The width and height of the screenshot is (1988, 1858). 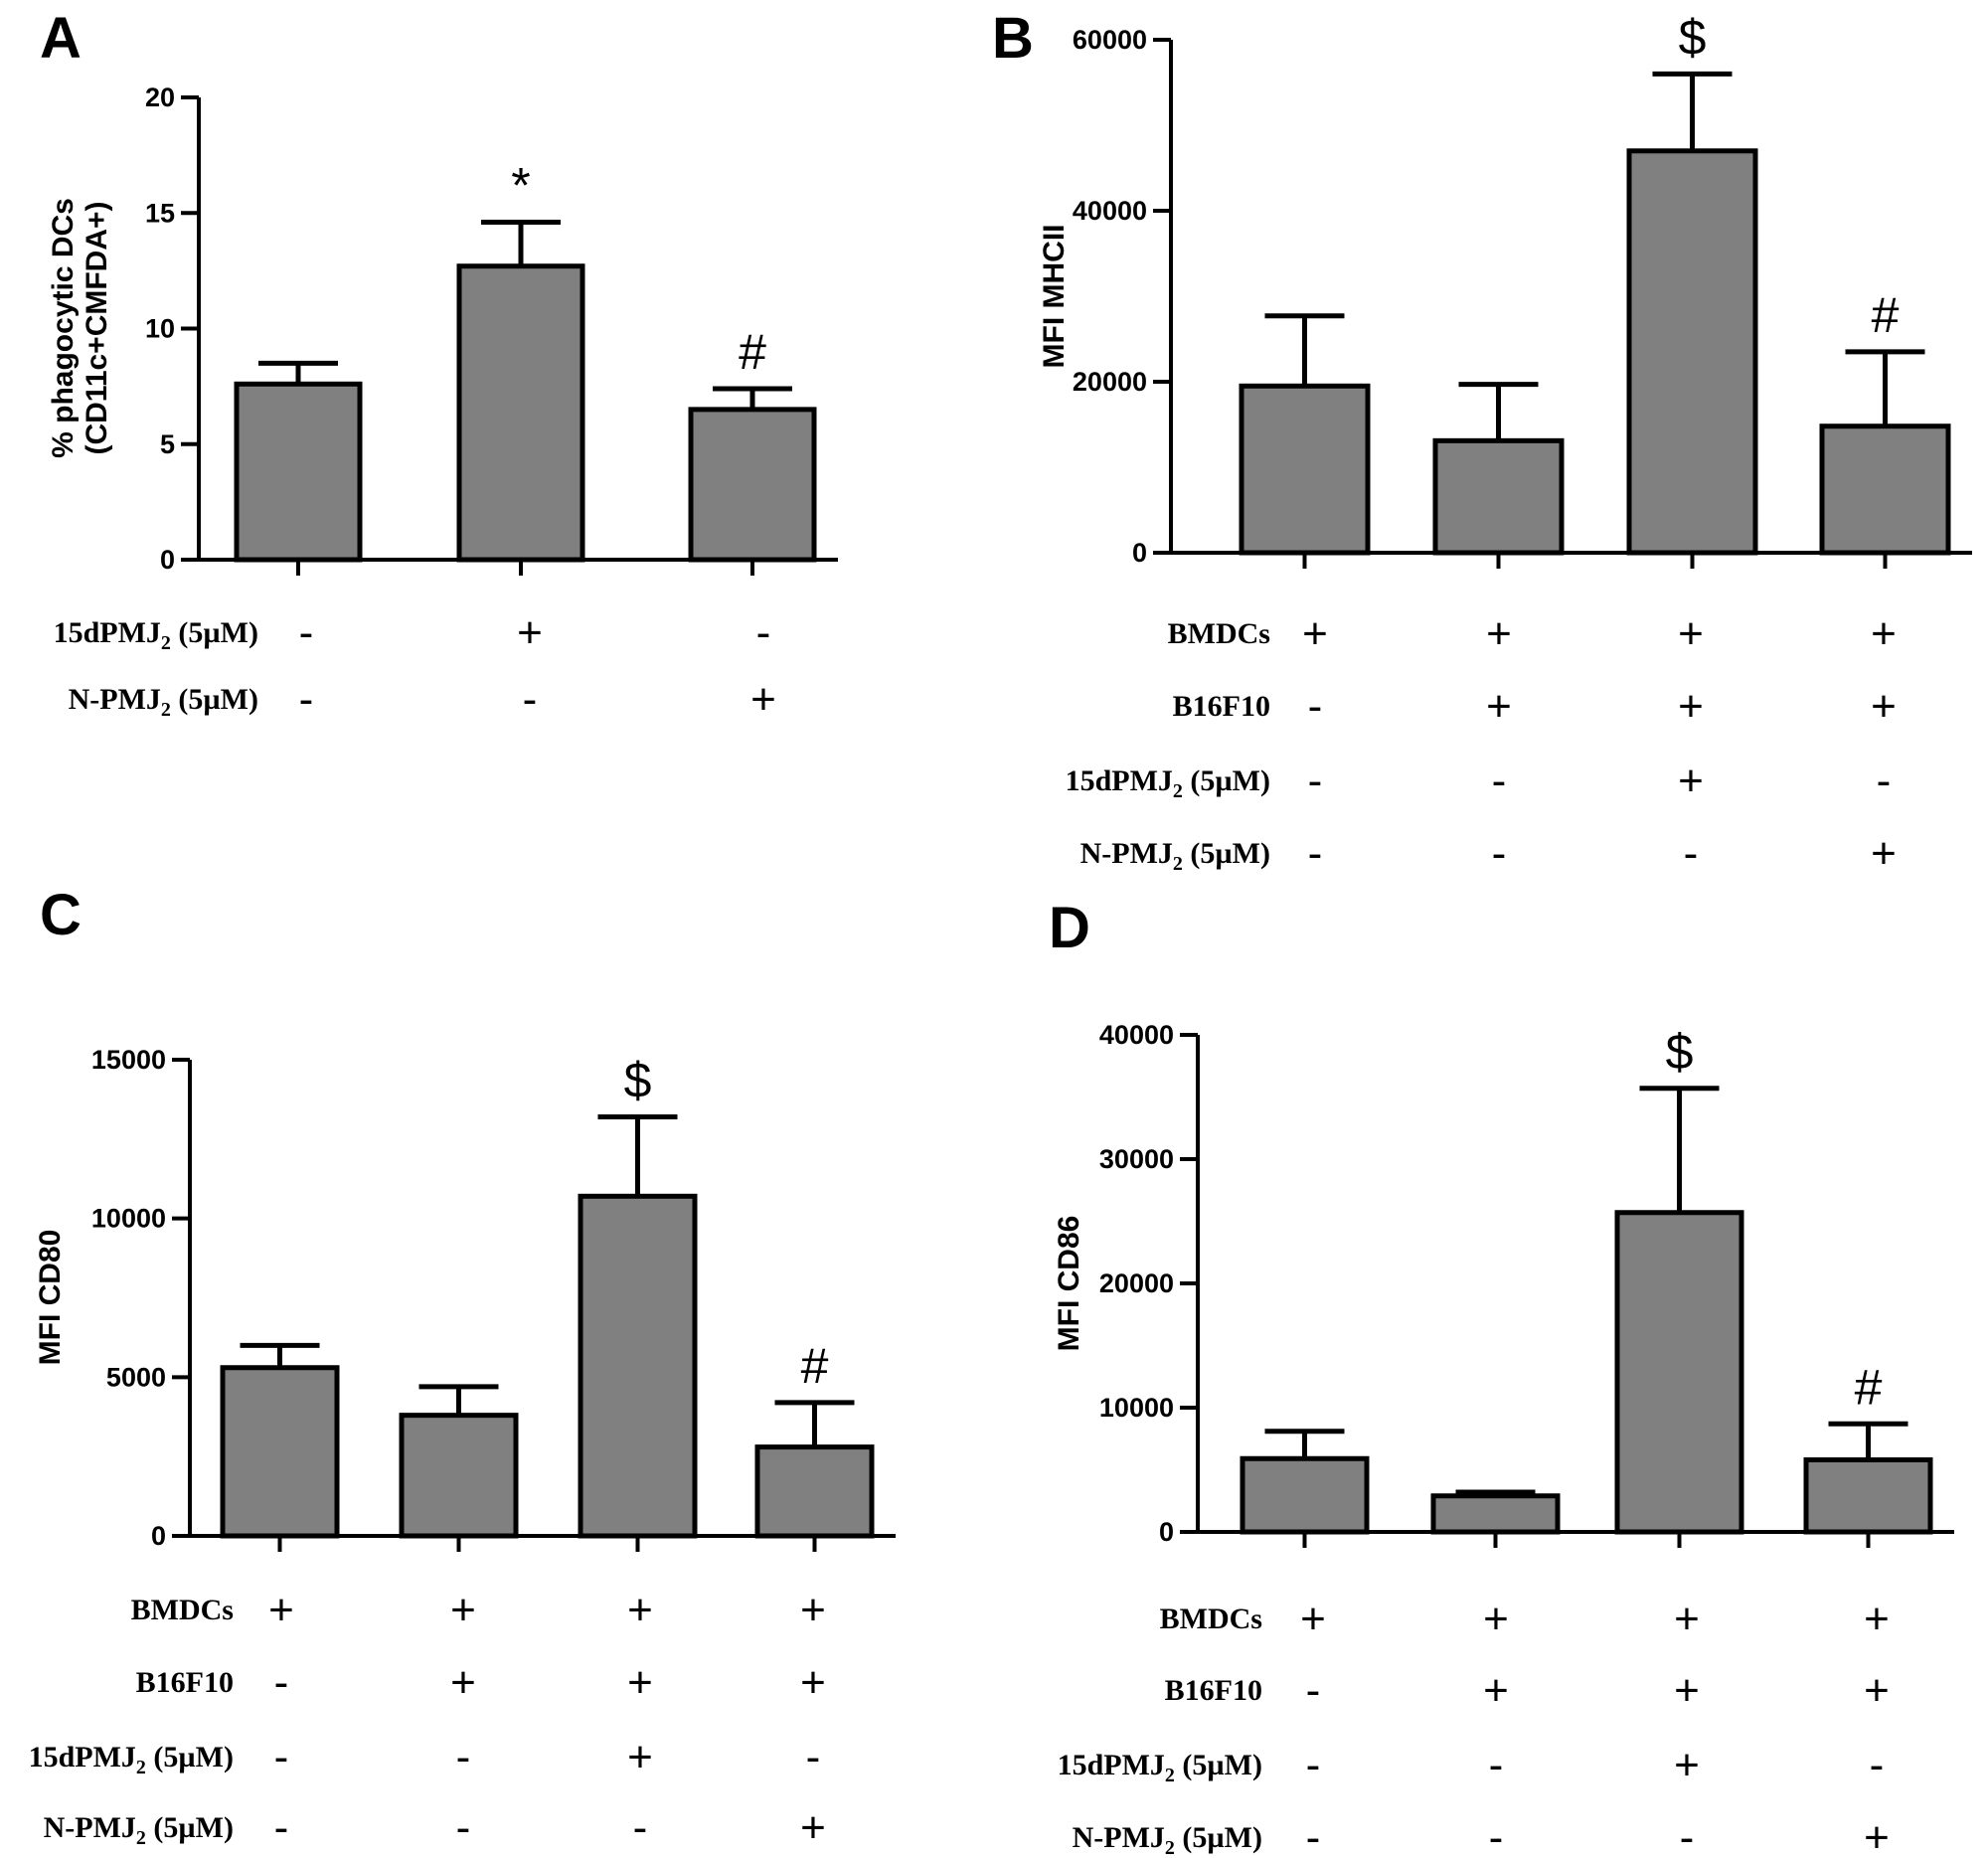 What do you see at coordinates (97, 327) in the screenshot?
I see `panel-a-y-title-line: (CD11c+CMFDA+)` at bounding box center [97, 327].